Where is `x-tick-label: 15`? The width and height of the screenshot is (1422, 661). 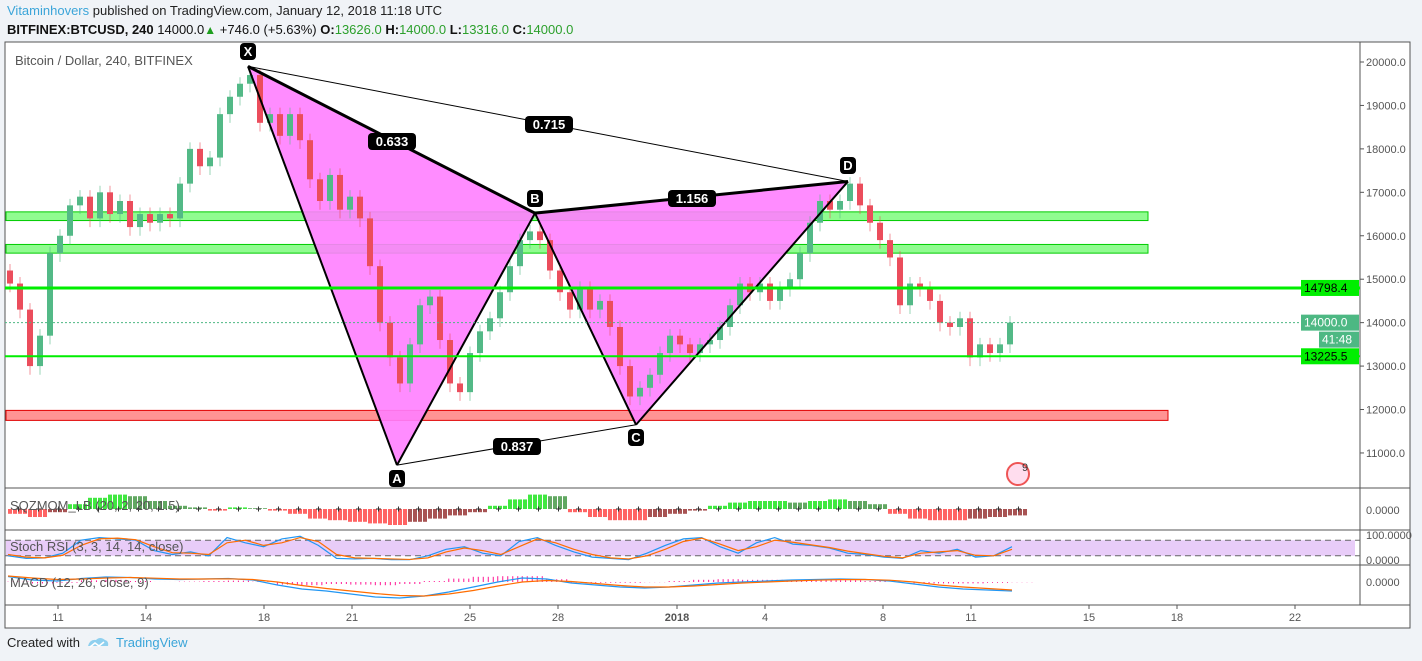
x-tick-label: 15 is located at coordinates (1089, 618).